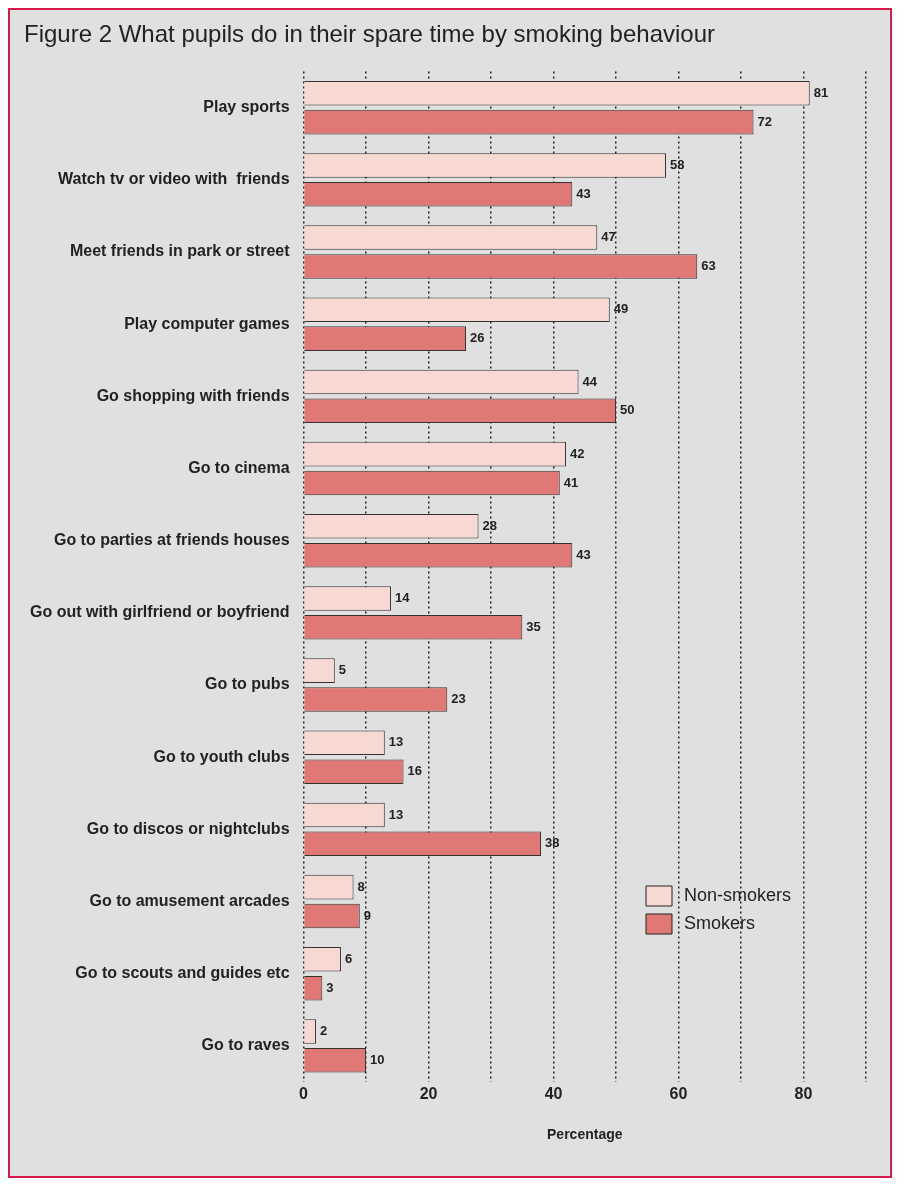 This screenshot has height=1192, width=906. What do you see at coordinates (533, 626) in the screenshot?
I see `data-label: 35` at bounding box center [533, 626].